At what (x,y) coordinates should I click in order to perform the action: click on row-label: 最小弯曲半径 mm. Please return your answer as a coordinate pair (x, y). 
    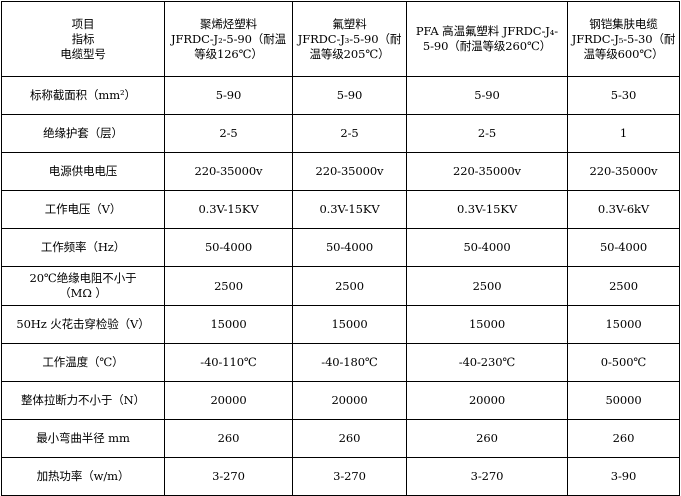
    Looking at the image, I should click on (83, 438).